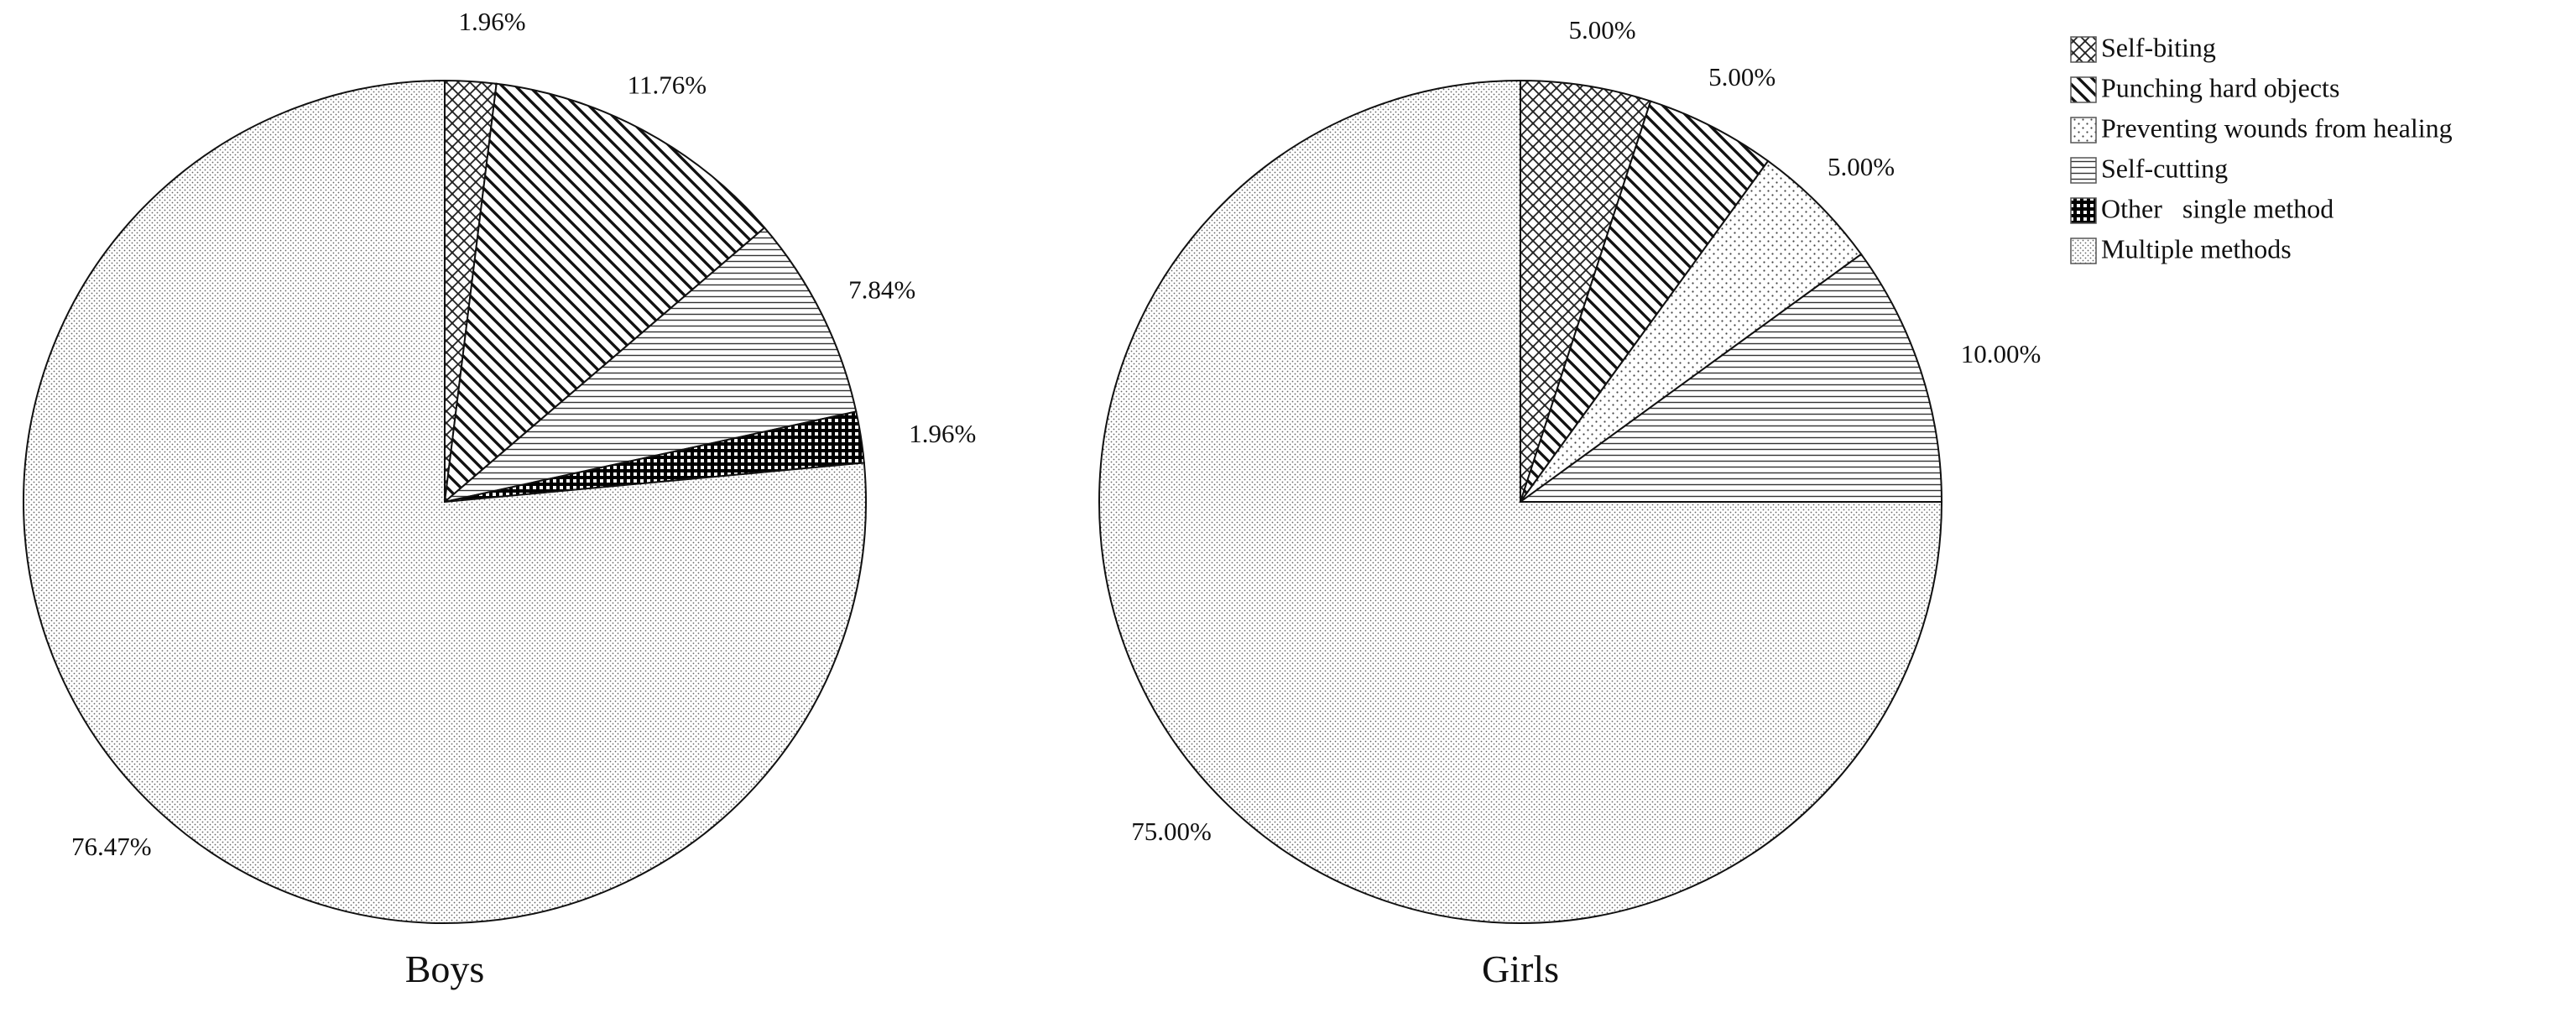 The image size is (2576, 1018). I want to click on legend-label-self-biting: Self-biting, so click(2158, 47).